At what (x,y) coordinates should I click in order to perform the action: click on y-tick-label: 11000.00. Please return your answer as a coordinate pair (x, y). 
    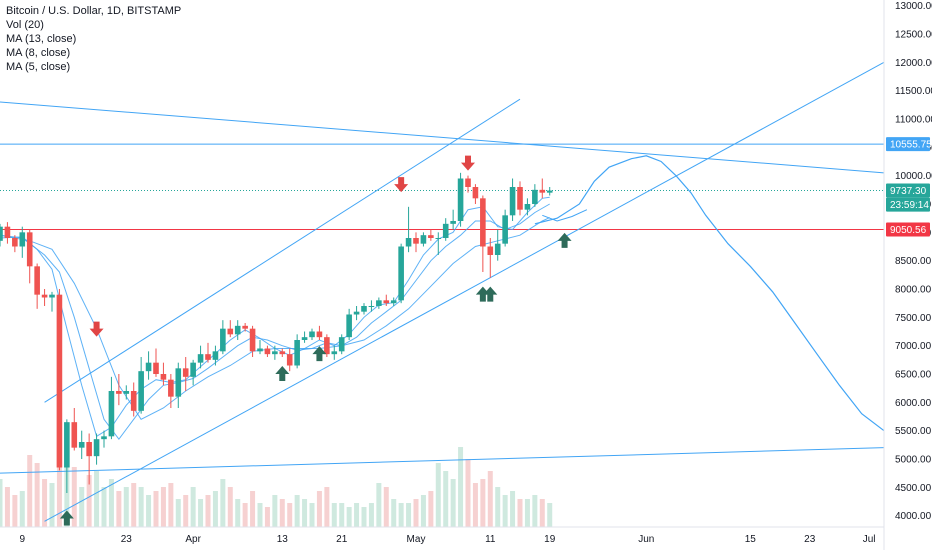
    Looking at the image, I should click on (913, 120).